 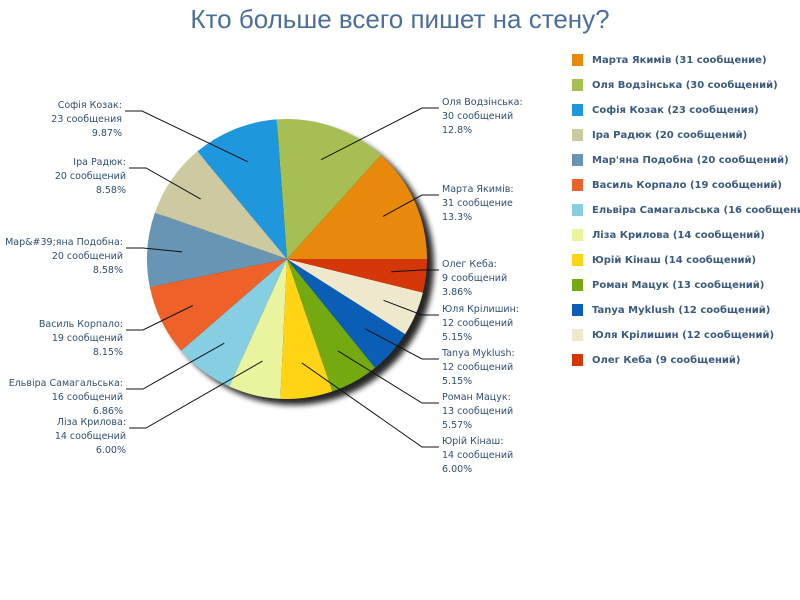 I want to click on legend-item: Мар'яна Подобна (20 сообщений), so click(x=683, y=162).